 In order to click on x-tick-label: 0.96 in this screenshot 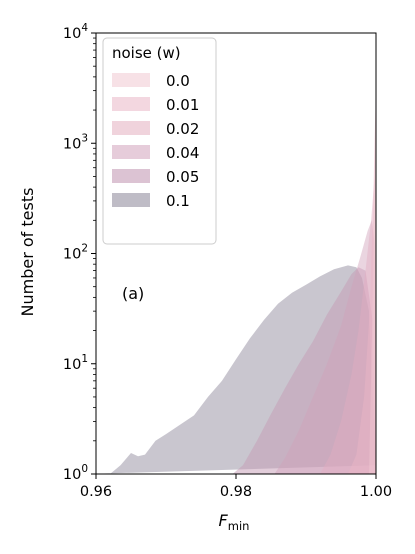, I will do `click(96, 492)`.